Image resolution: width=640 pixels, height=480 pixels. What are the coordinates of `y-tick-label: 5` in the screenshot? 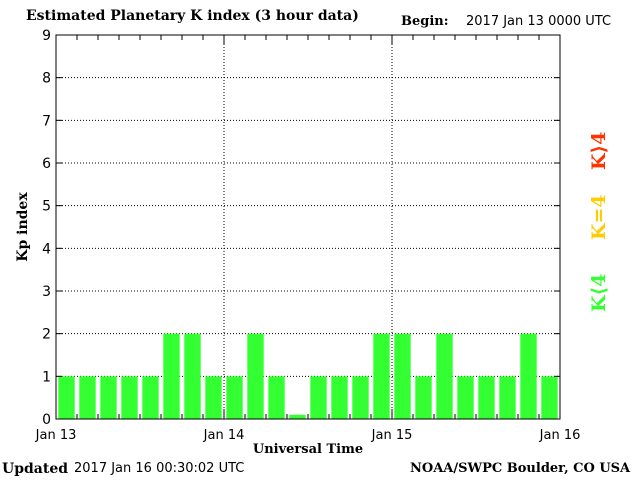 It's located at (46, 207).